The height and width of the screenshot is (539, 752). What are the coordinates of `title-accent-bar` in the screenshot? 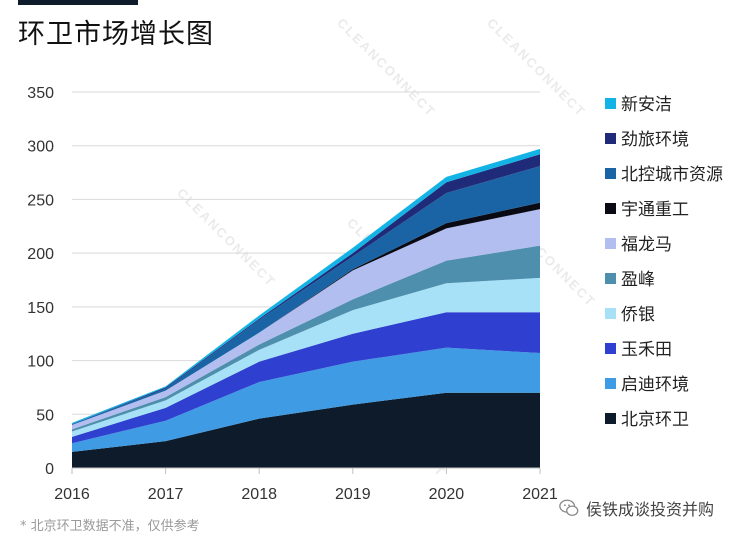 It's located at (78, 2).